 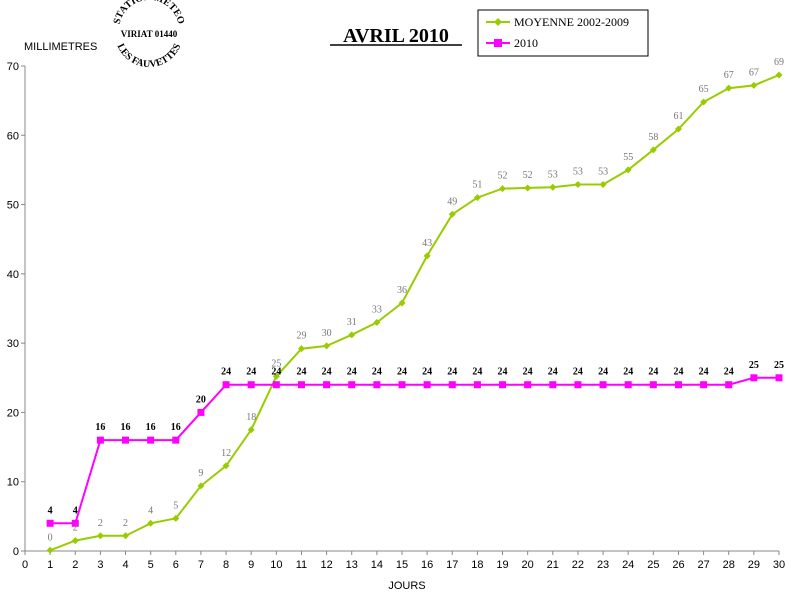 I want to click on x-tick-label: 30, so click(x=779, y=565).